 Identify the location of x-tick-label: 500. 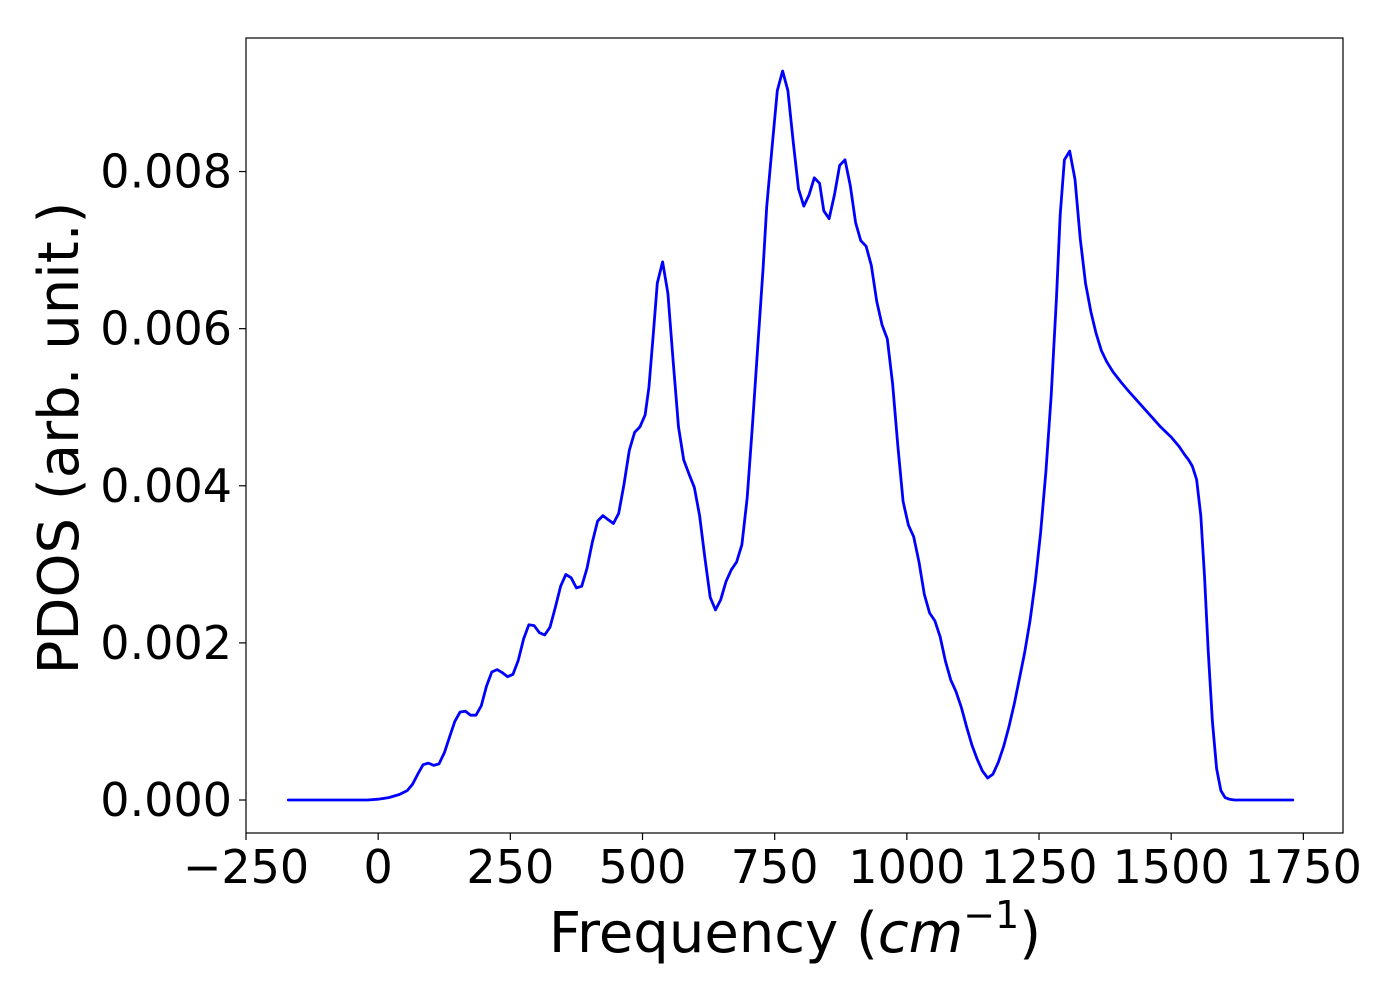
(643, 867).